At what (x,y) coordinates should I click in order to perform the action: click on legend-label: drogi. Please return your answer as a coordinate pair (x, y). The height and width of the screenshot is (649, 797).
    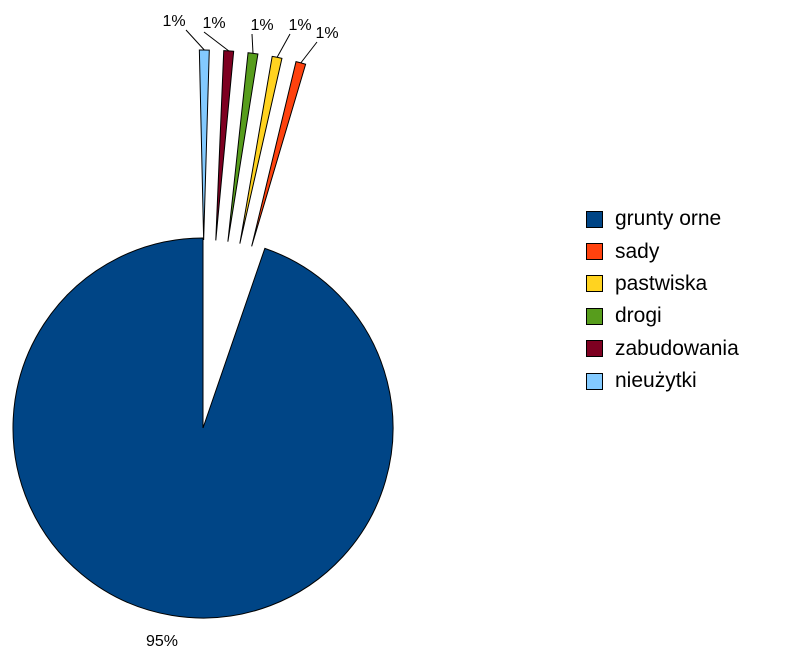
    Looking at the image, I should click on (638, 316).